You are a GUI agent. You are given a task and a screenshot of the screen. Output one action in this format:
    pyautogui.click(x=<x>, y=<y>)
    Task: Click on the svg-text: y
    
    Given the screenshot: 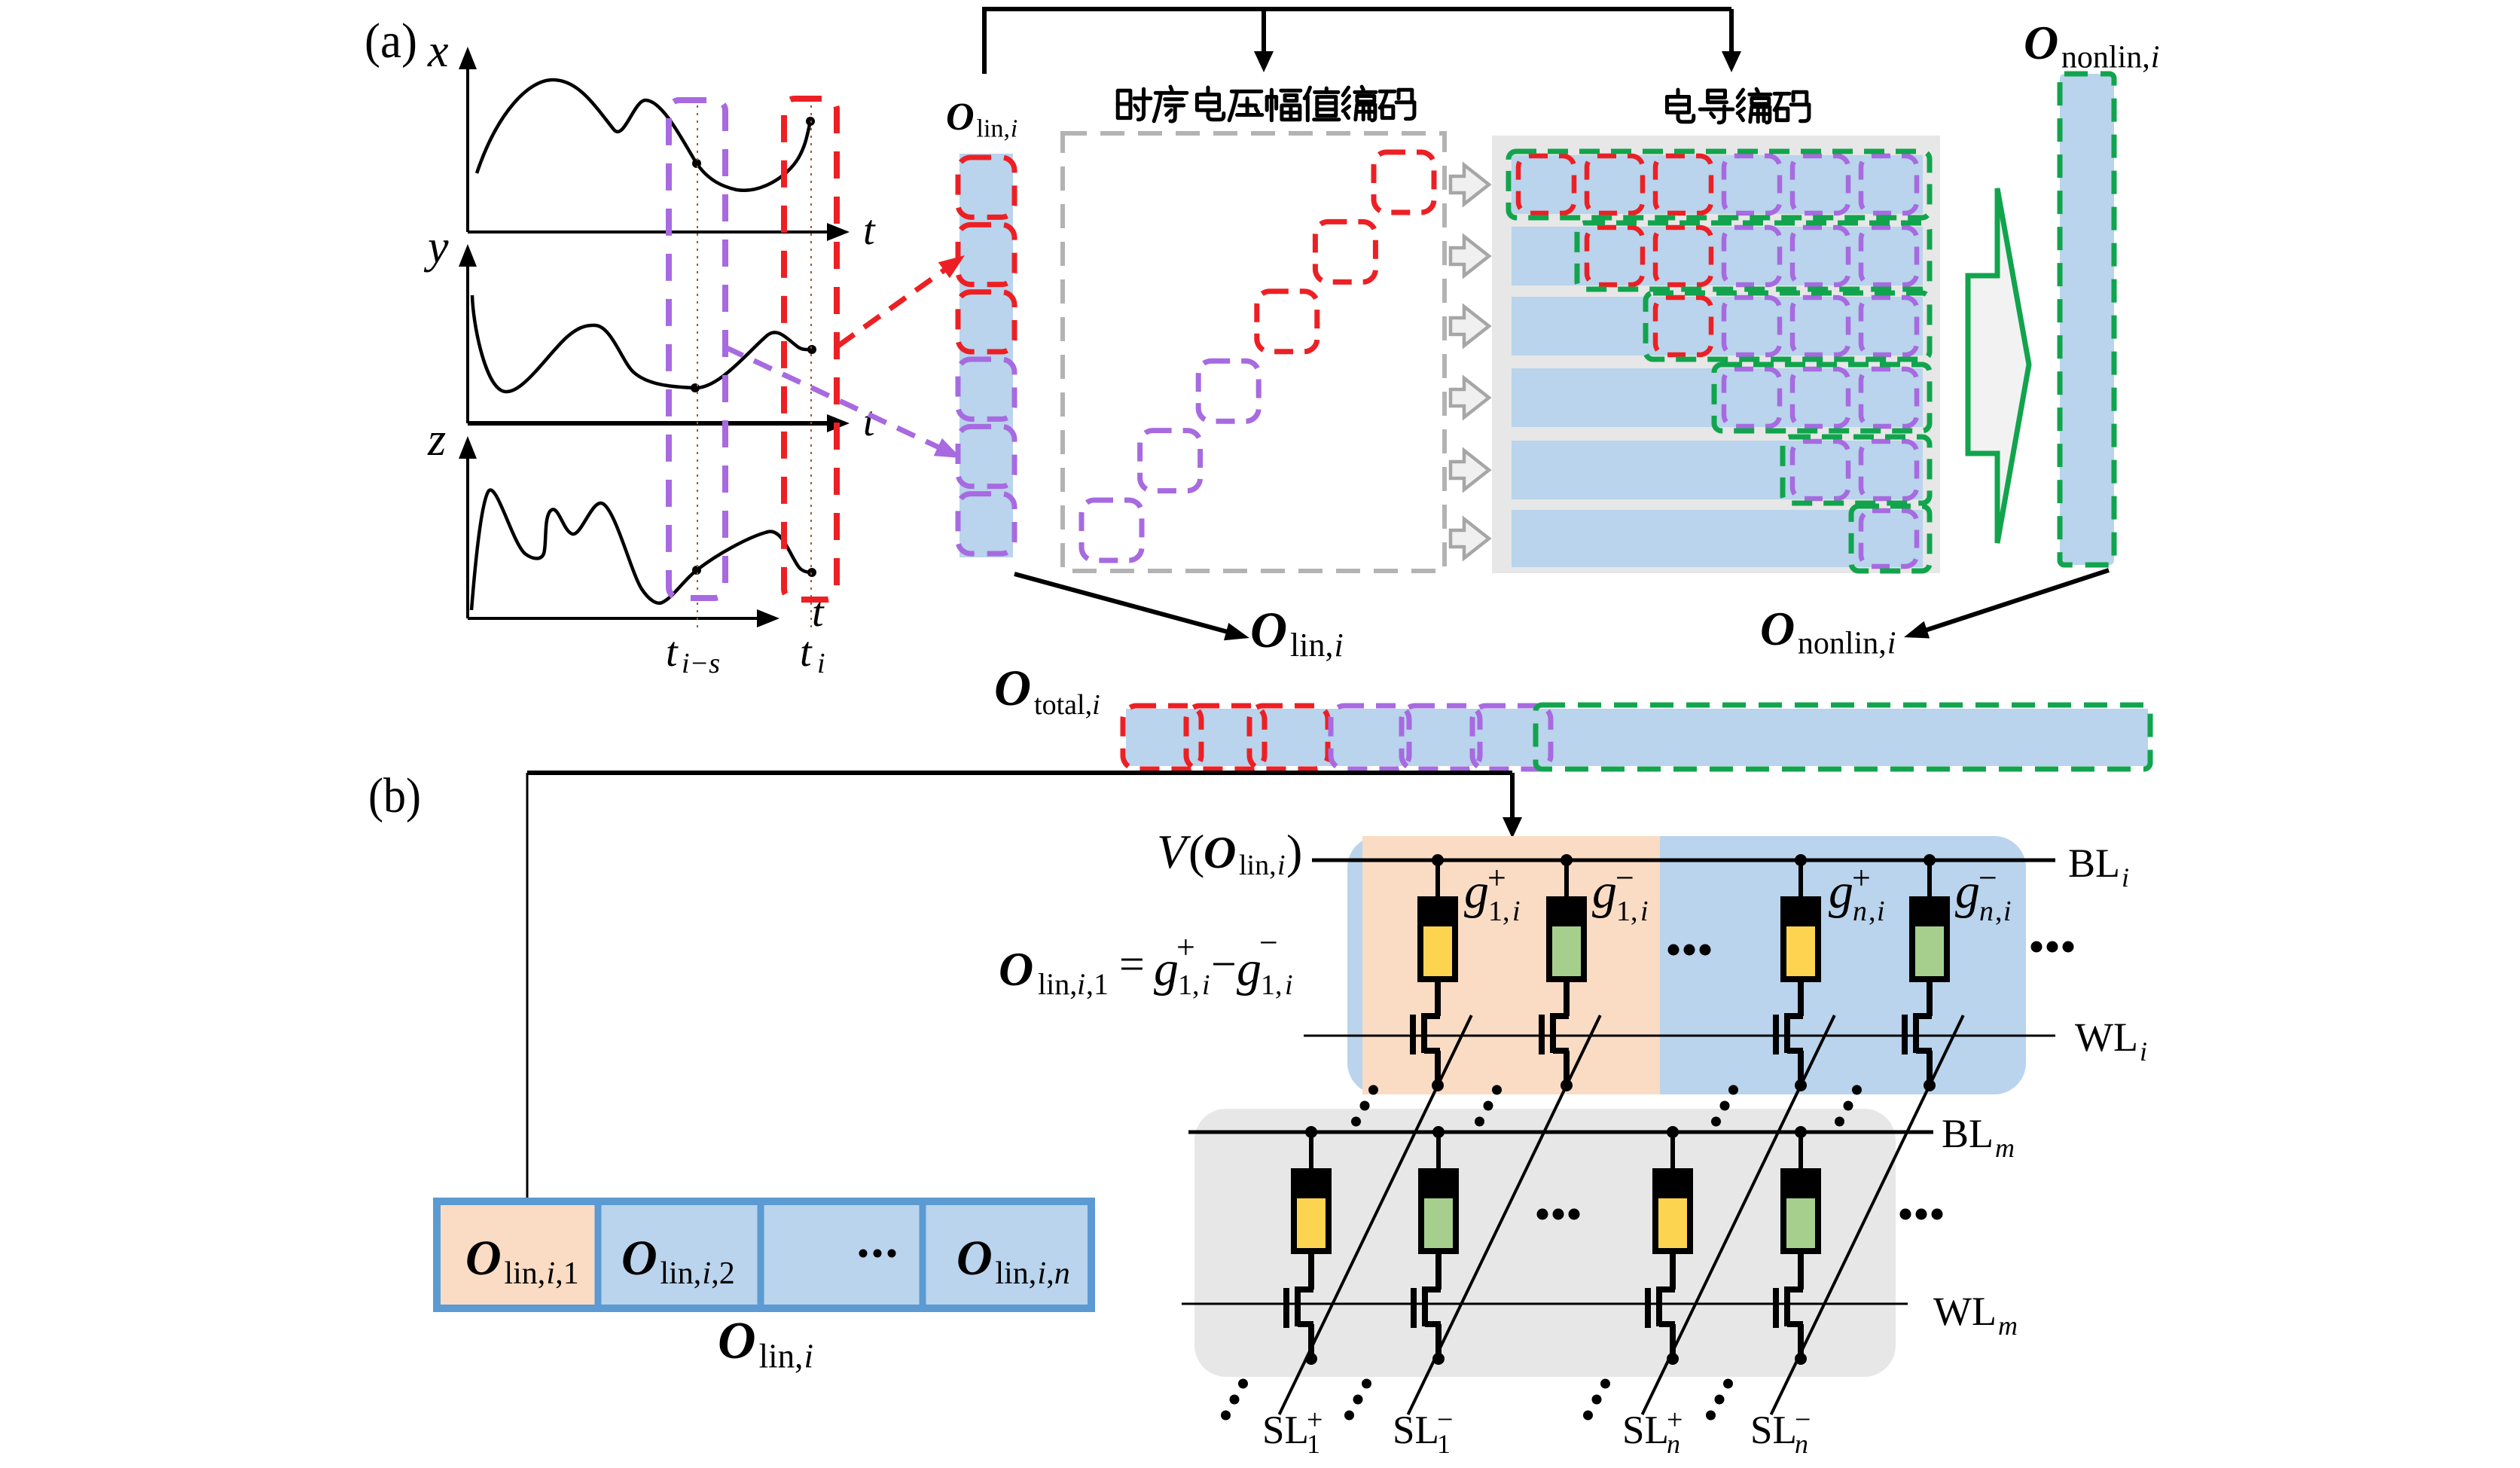 What is the action you would take?
    pyautogui.click(x=436, y=247)
    